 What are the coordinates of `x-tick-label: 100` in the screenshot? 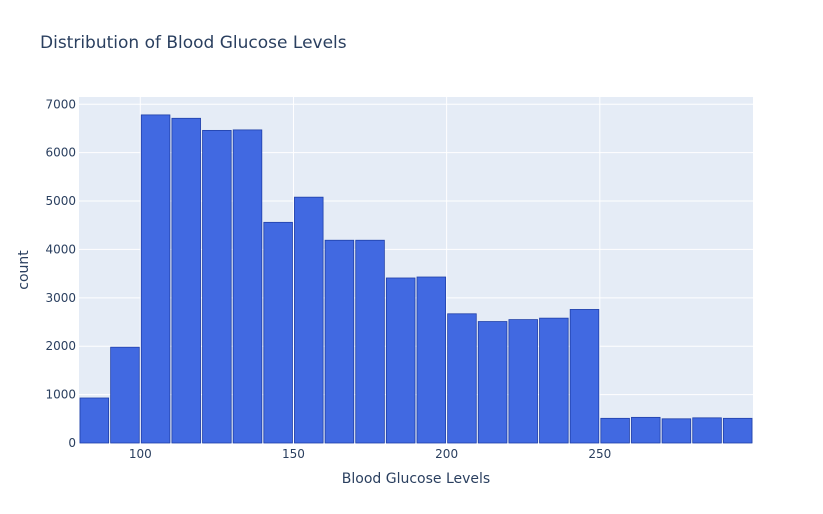 It's located at (140, 454).